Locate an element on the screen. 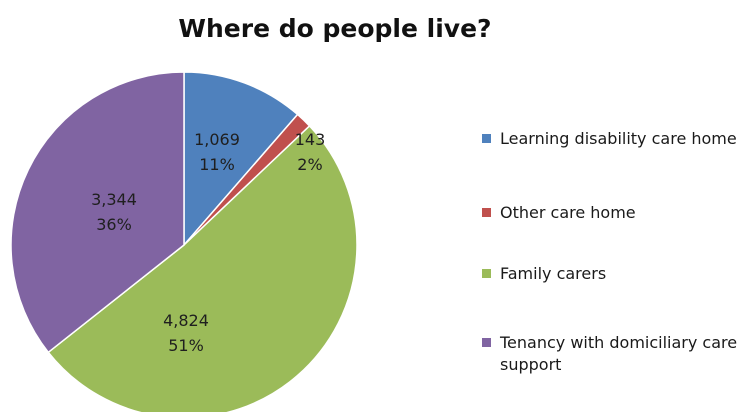 The height and width of the screenshot is (412, 743). legend-label: Tenancy with domiciliary care support is located at coordinates (619, 353).